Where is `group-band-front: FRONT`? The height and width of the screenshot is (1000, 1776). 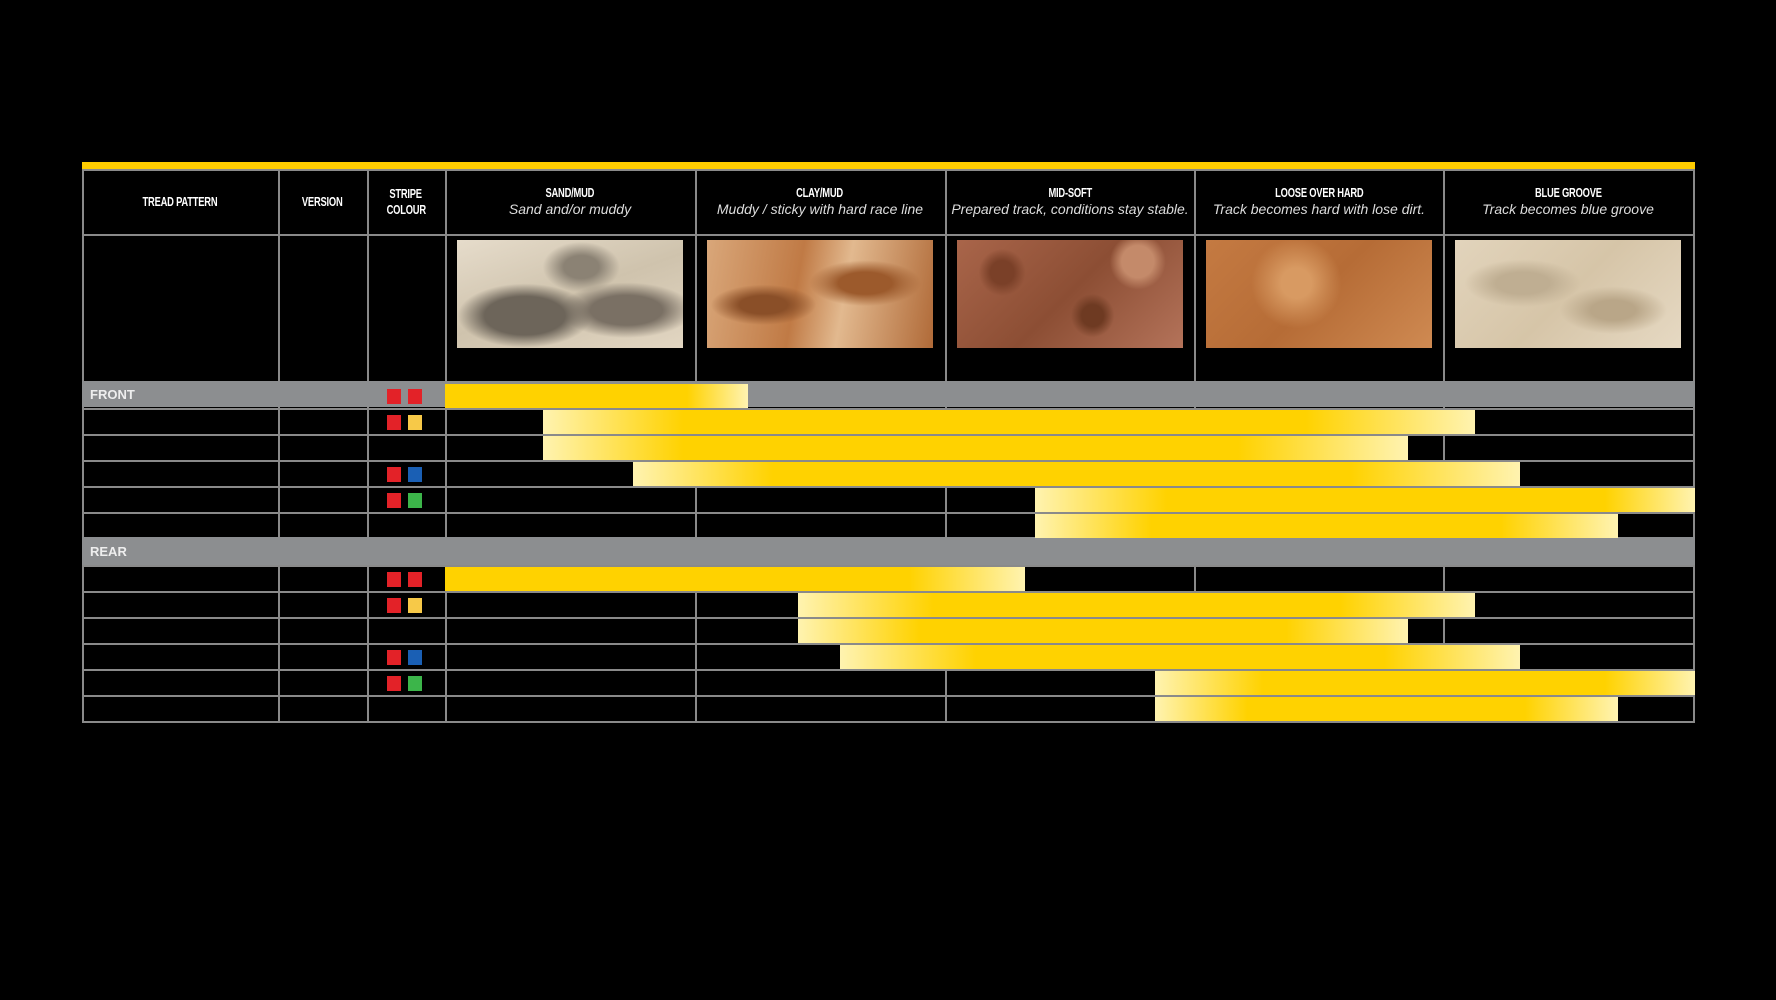 group-band-front: FRONT is located at coordinates (888, 394).